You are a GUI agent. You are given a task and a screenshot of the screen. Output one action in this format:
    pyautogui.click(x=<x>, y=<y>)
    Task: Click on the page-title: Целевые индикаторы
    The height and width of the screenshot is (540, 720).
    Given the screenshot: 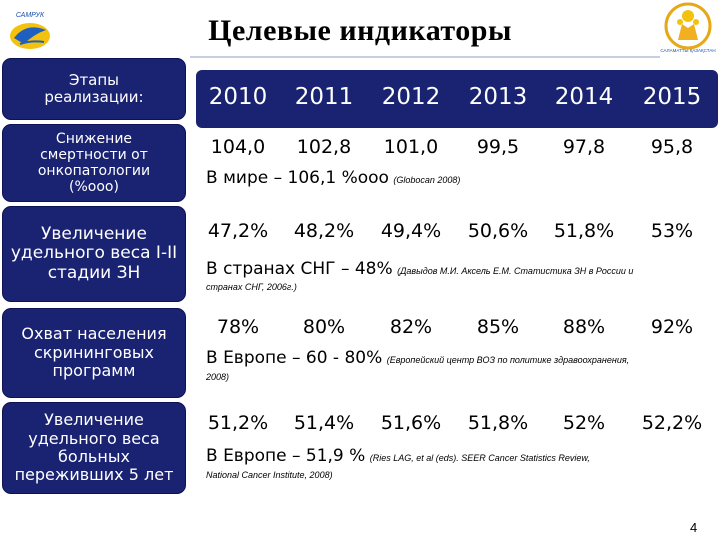 What is the action you would take?
    pyautogui.click(x=360, y=30)
    